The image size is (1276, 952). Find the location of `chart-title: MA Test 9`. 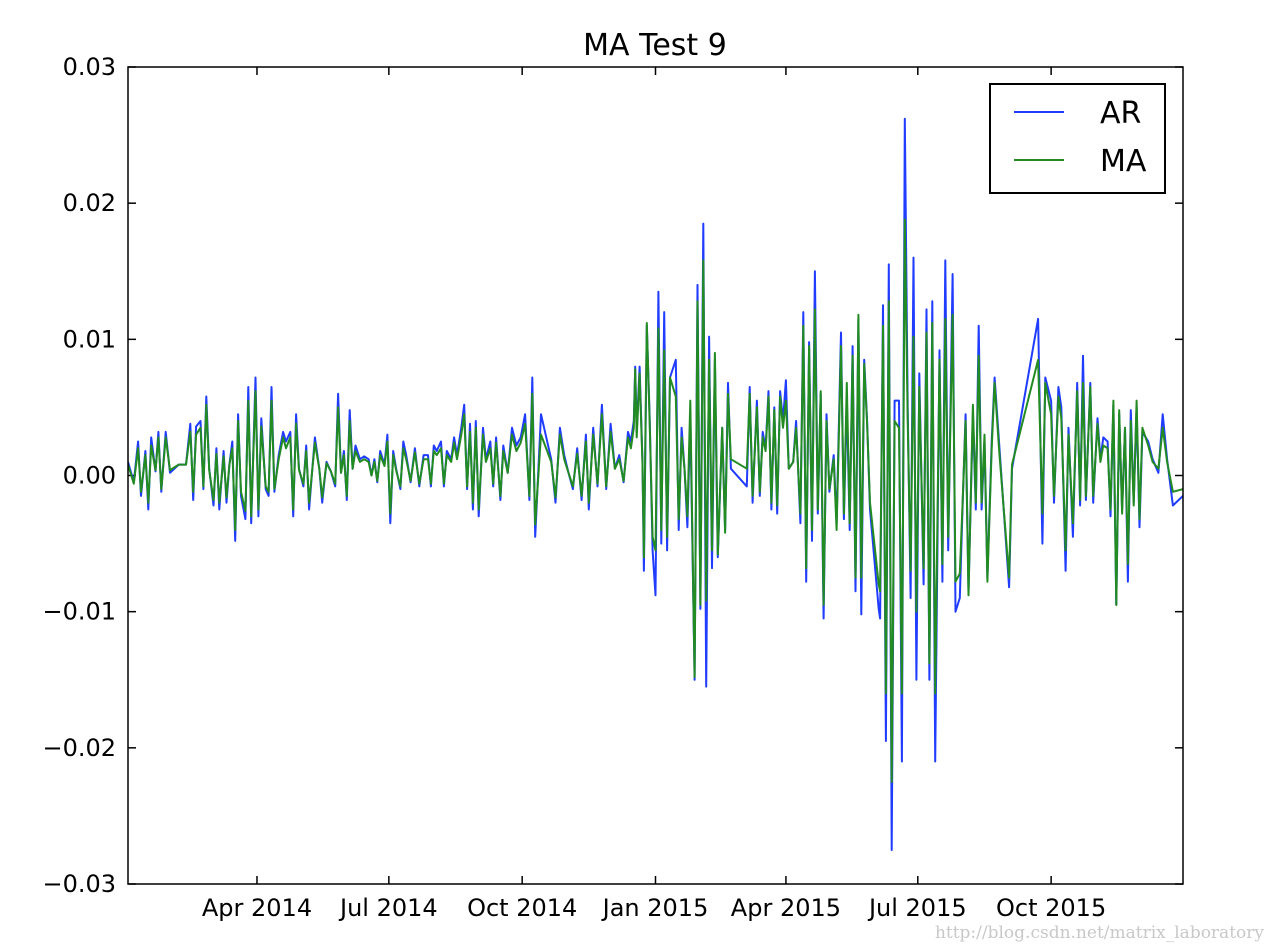

chart-title: MA Test 9 is located at coordinates (655, 45).